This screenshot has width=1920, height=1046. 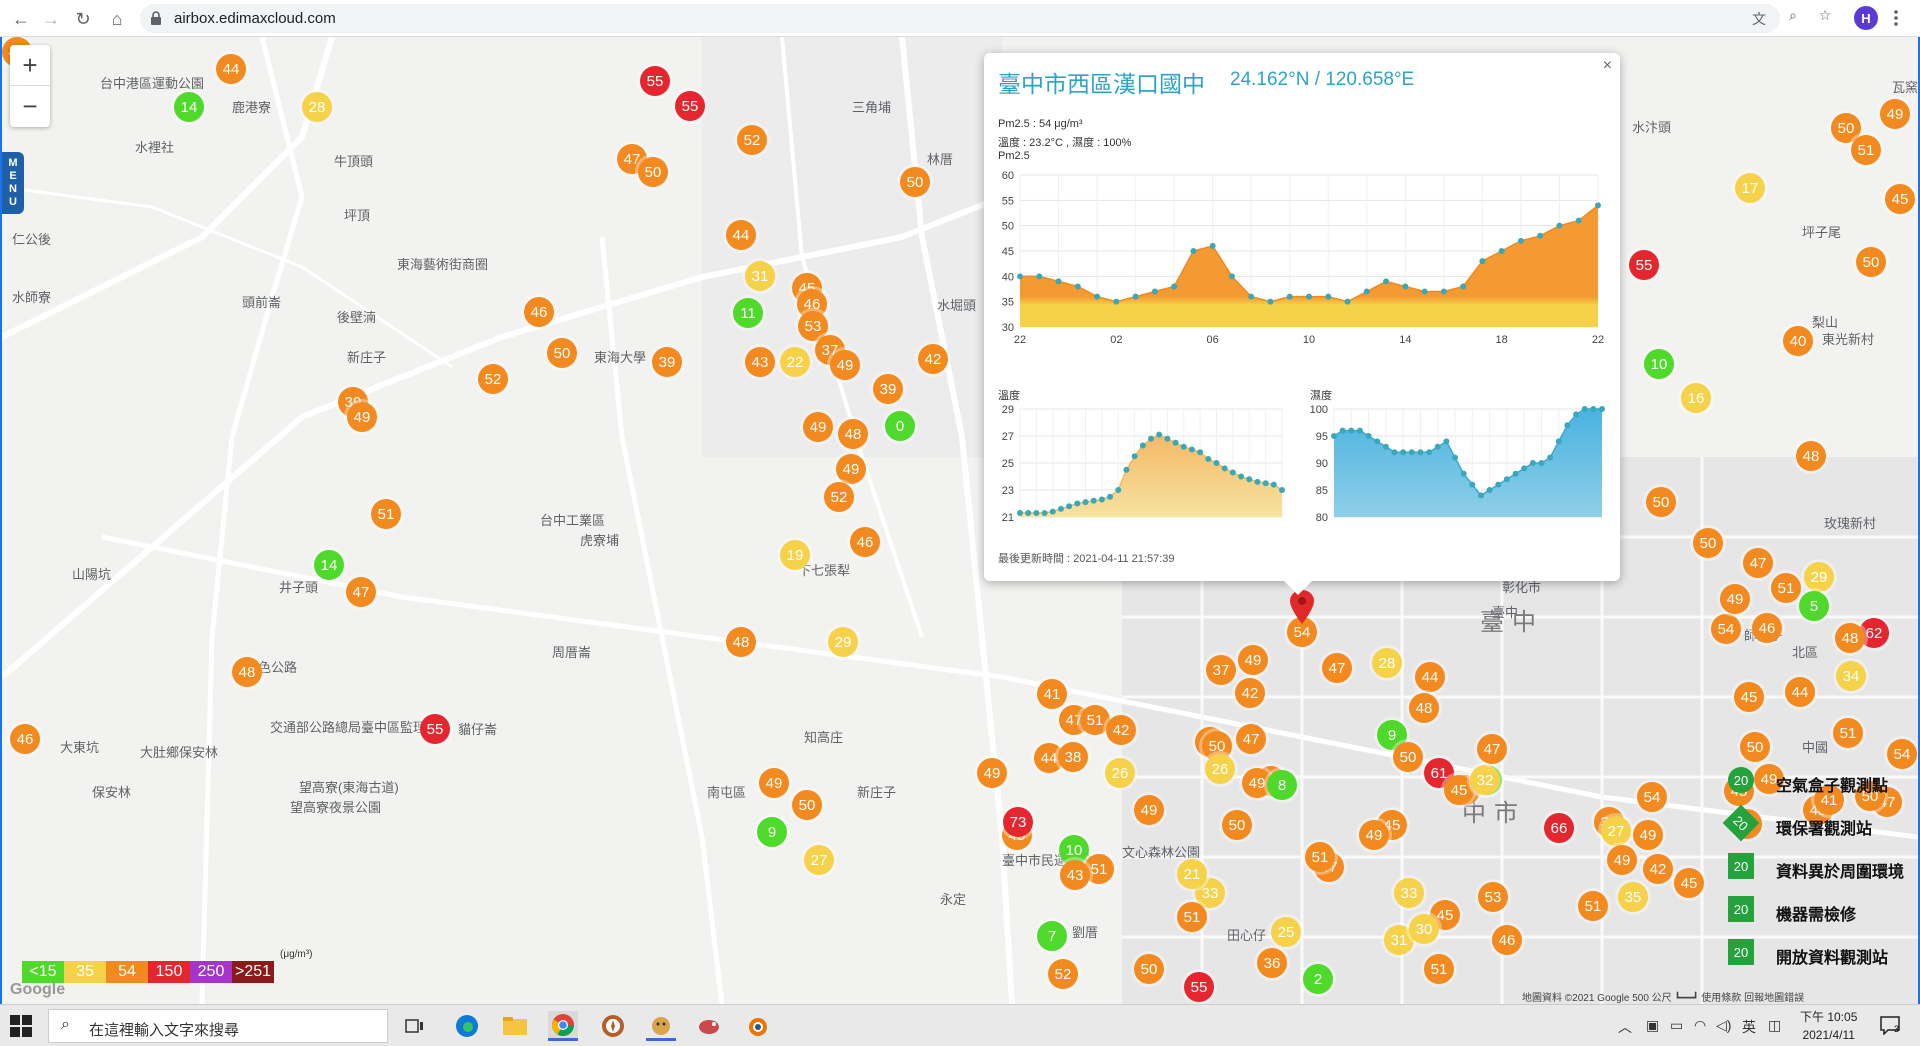 I want to click on menu-tab-button: MENU, so click(x=13, y=183).